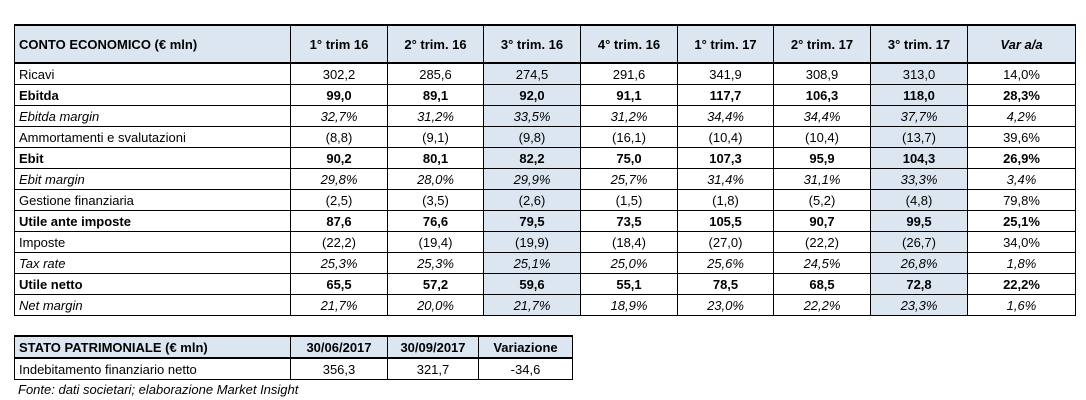 This screenshot has height=400, width=1086. What do you see at coordinates (152, 242) in the screenshot?
I see `row-label: Imposte` at bounding box center [152, 242].